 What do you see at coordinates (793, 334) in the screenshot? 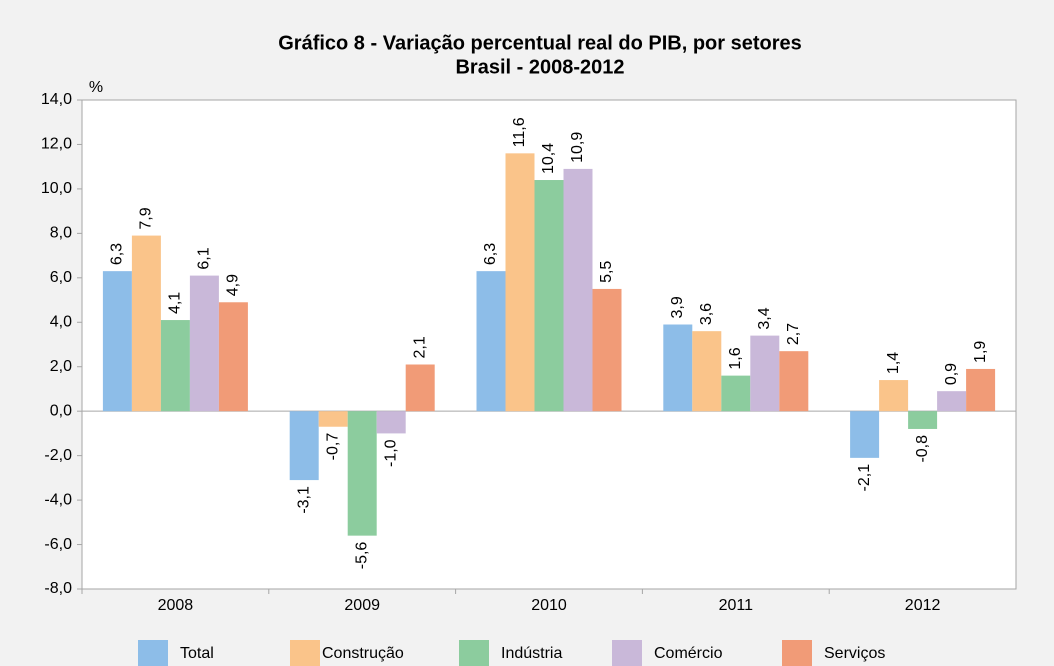
I see `data-label: 2,7` at bounding box center [793, 334].